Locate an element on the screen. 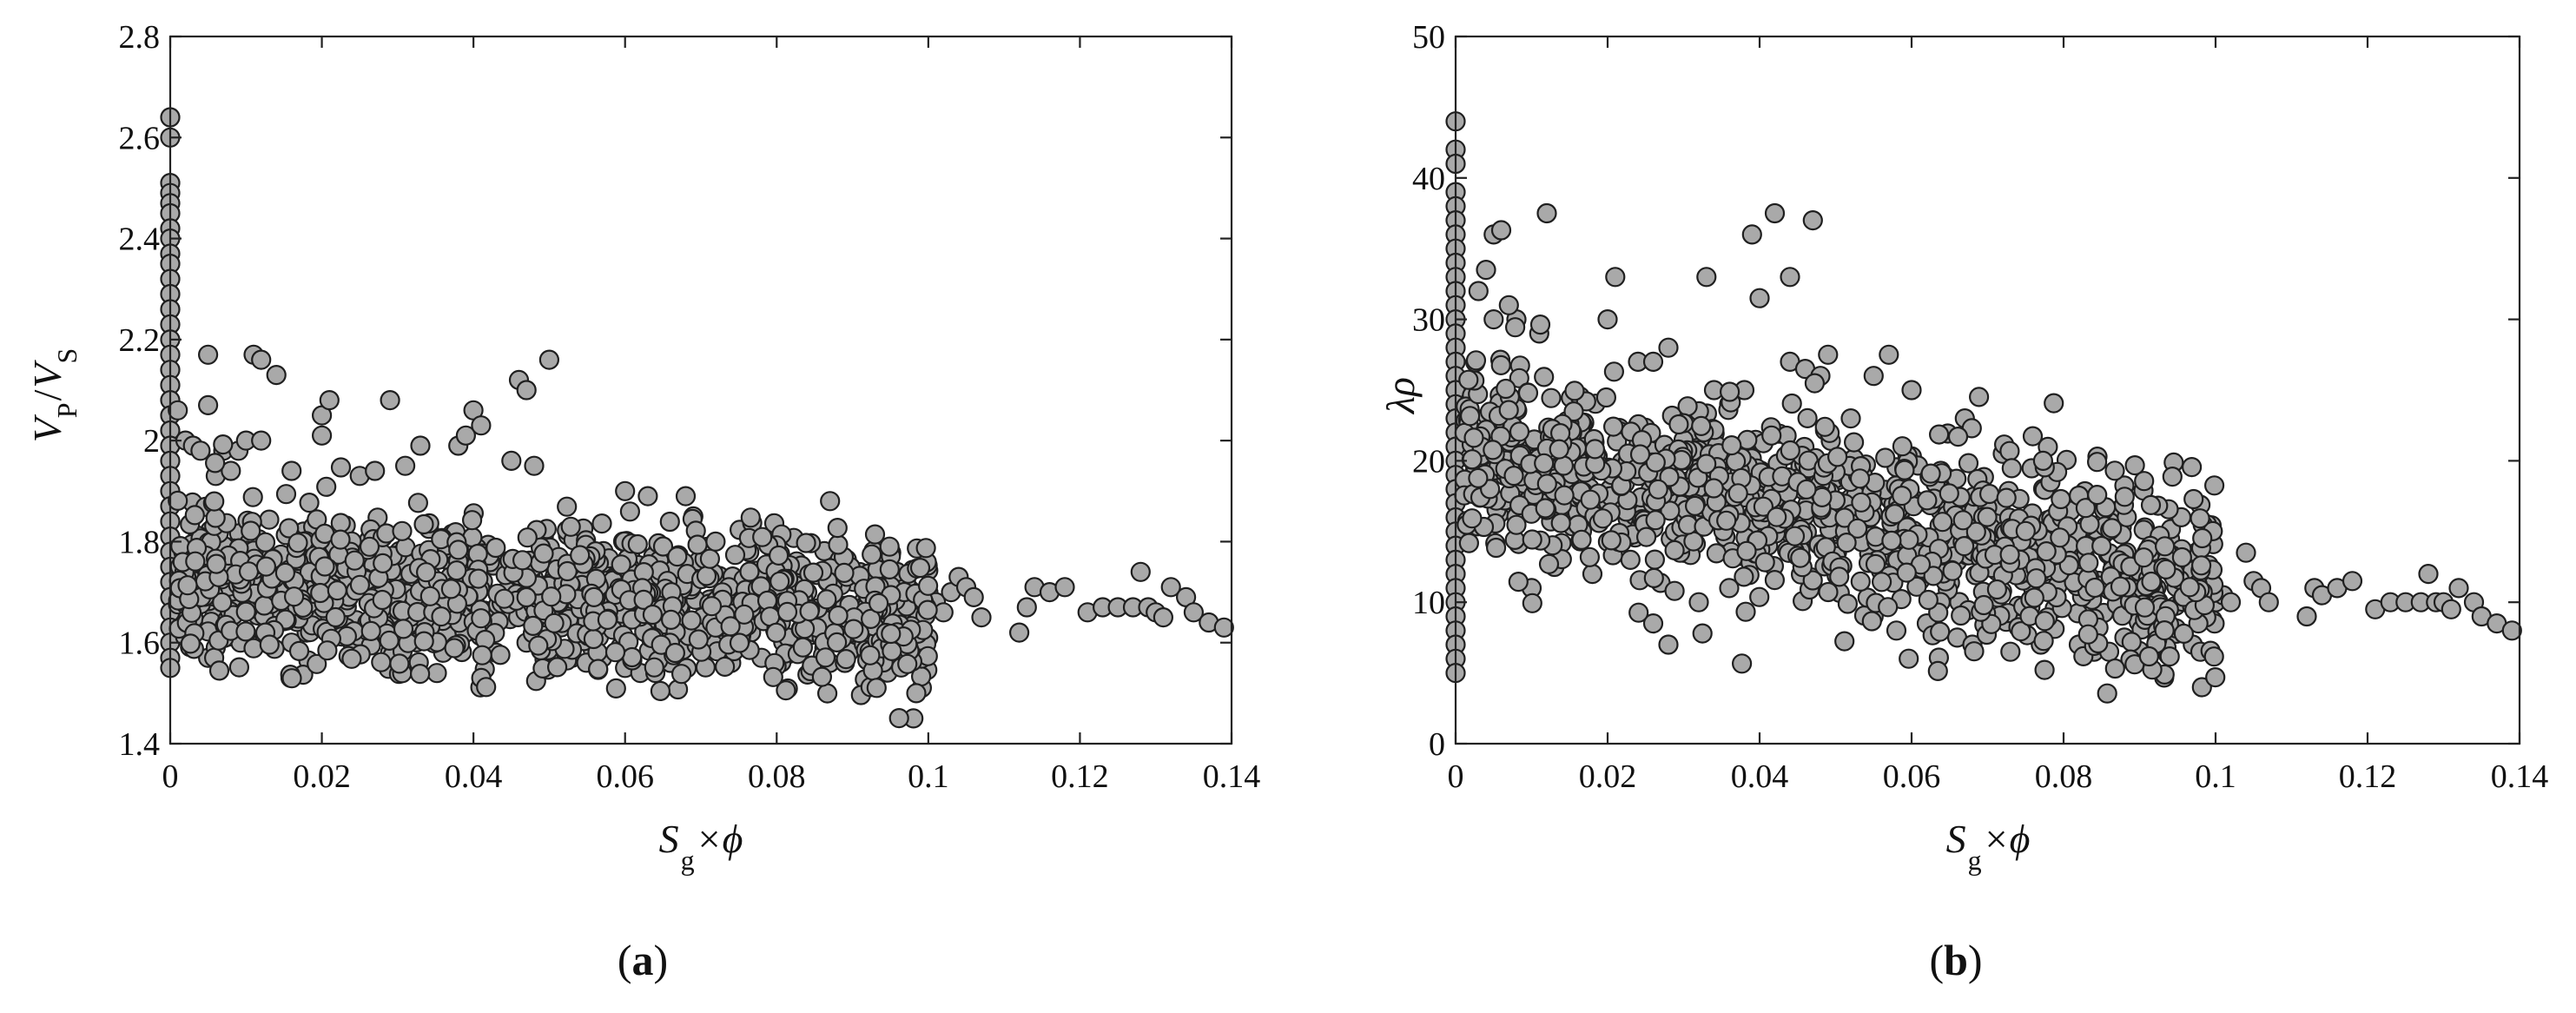 The width and height of the screenshot is (2576, 1013). y-label-slash: / is located at coordinates (47, 395).